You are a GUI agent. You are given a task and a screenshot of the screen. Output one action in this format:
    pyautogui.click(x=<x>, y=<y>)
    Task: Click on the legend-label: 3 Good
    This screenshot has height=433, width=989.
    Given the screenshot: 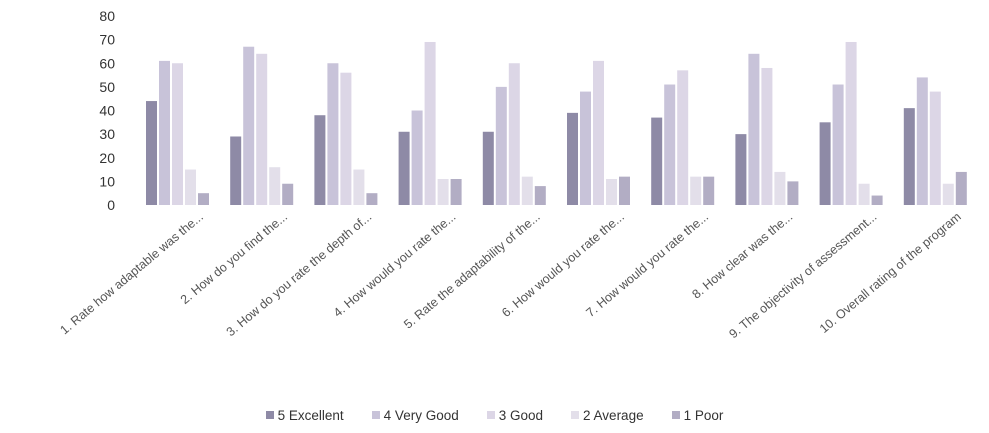 What is the action you would take?
    pyautogui.click(x=521, y=415)
    